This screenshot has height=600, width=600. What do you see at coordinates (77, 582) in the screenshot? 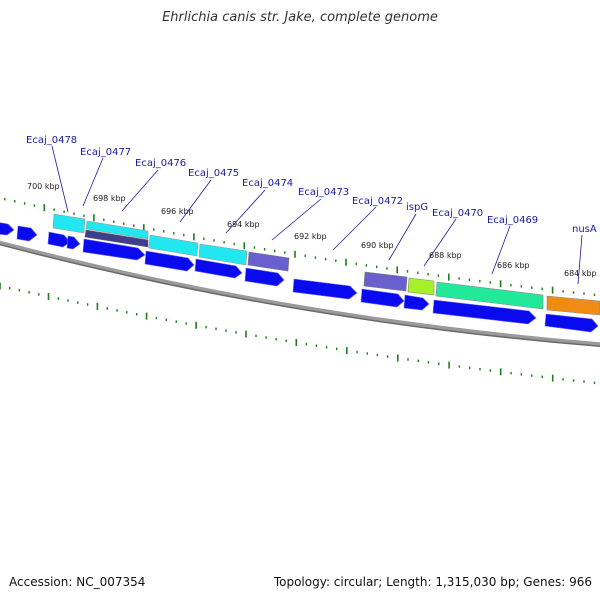
I see `accession-text: Accession: NC_007354` at bounding box center [77, 582].